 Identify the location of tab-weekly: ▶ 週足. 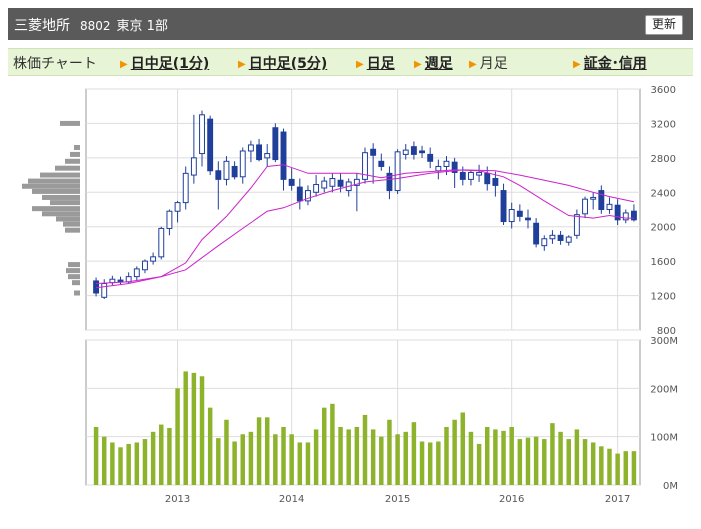
(433, 64).